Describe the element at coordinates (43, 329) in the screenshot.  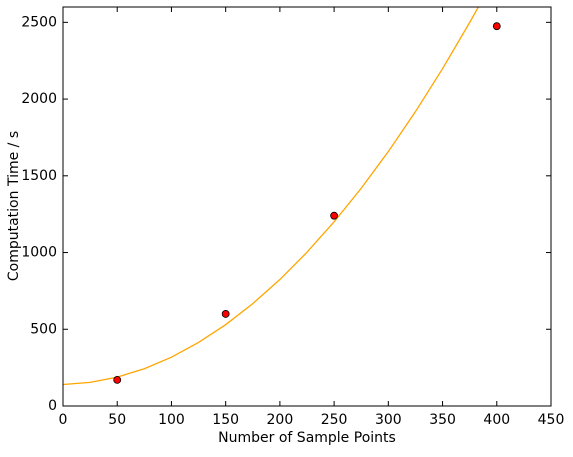
I see `y-tick-label: 500` at that location.